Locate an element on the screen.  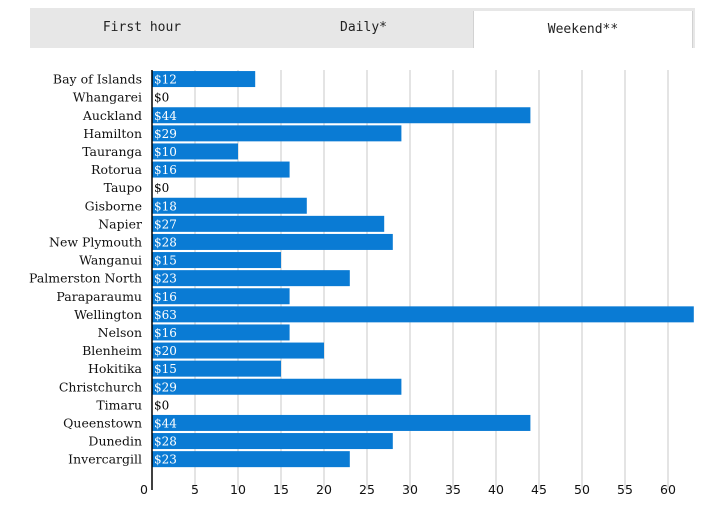
x-tick-label: 0 is located at coordinates (144, 489).